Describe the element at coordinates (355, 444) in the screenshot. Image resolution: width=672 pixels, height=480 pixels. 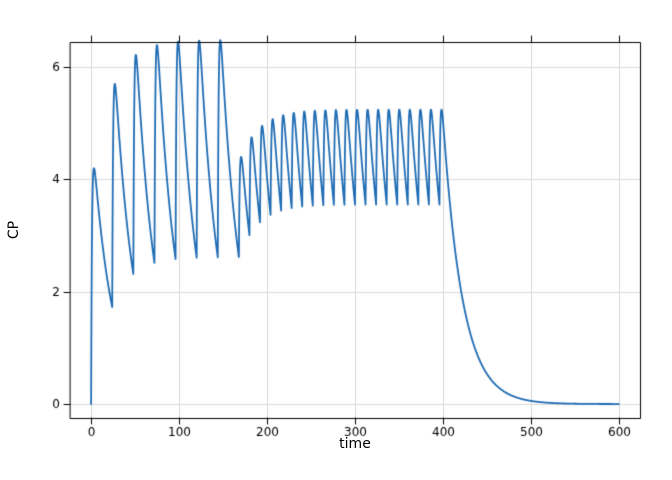
I see `x-axis-label: time` at that location.